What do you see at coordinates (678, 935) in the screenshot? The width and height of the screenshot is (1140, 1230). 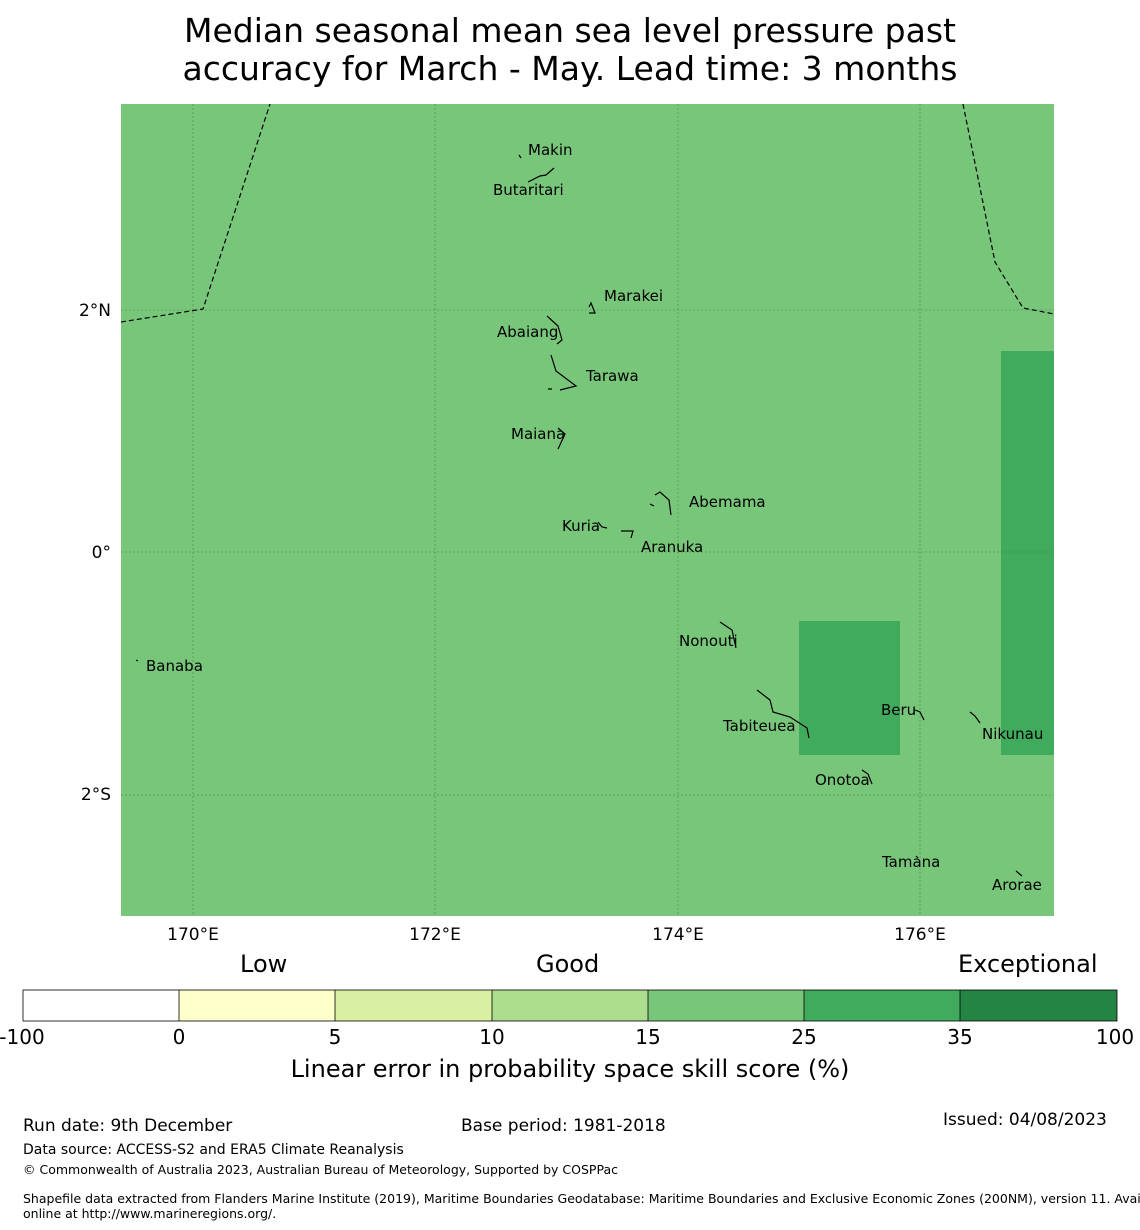 I see `x-tick-label: 174°E` at bounding box center [678, 935].